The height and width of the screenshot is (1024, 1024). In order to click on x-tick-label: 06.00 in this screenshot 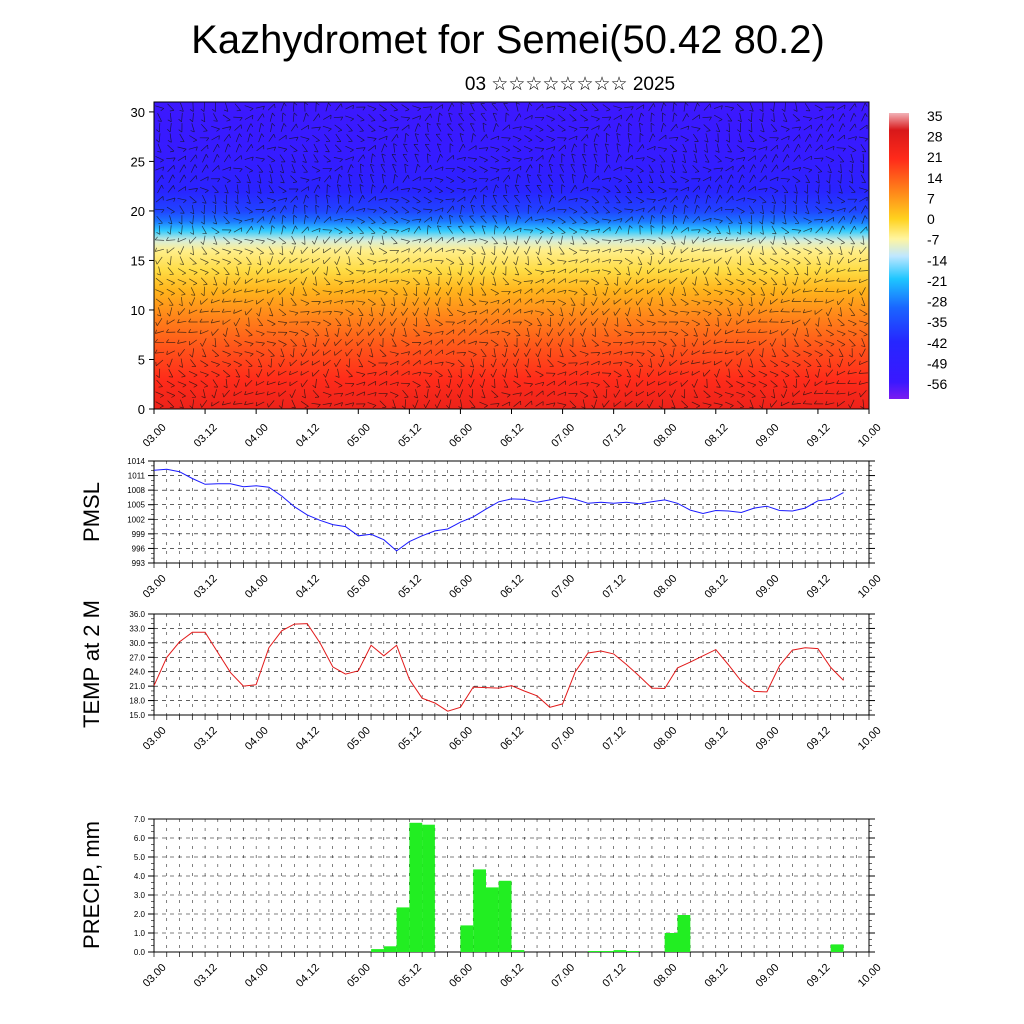, I will do `click(461, 739)`.